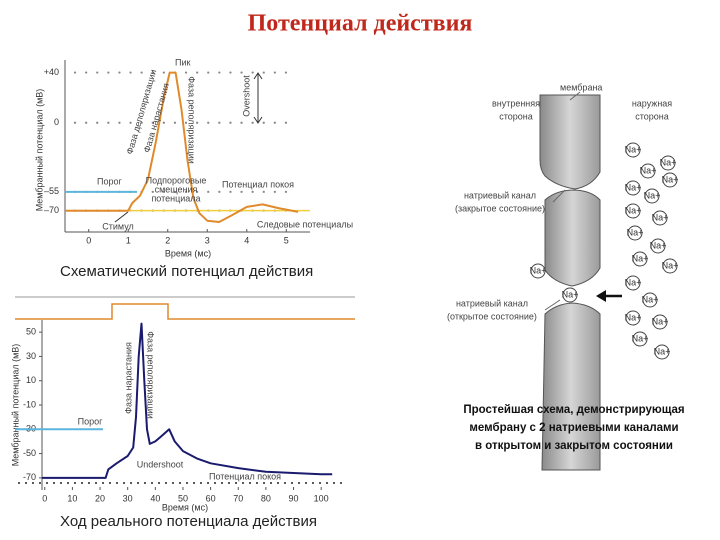  Describe the element at coordinates (176, 180) in the screenshot. I see `annotation: Подпороговые` at that location.